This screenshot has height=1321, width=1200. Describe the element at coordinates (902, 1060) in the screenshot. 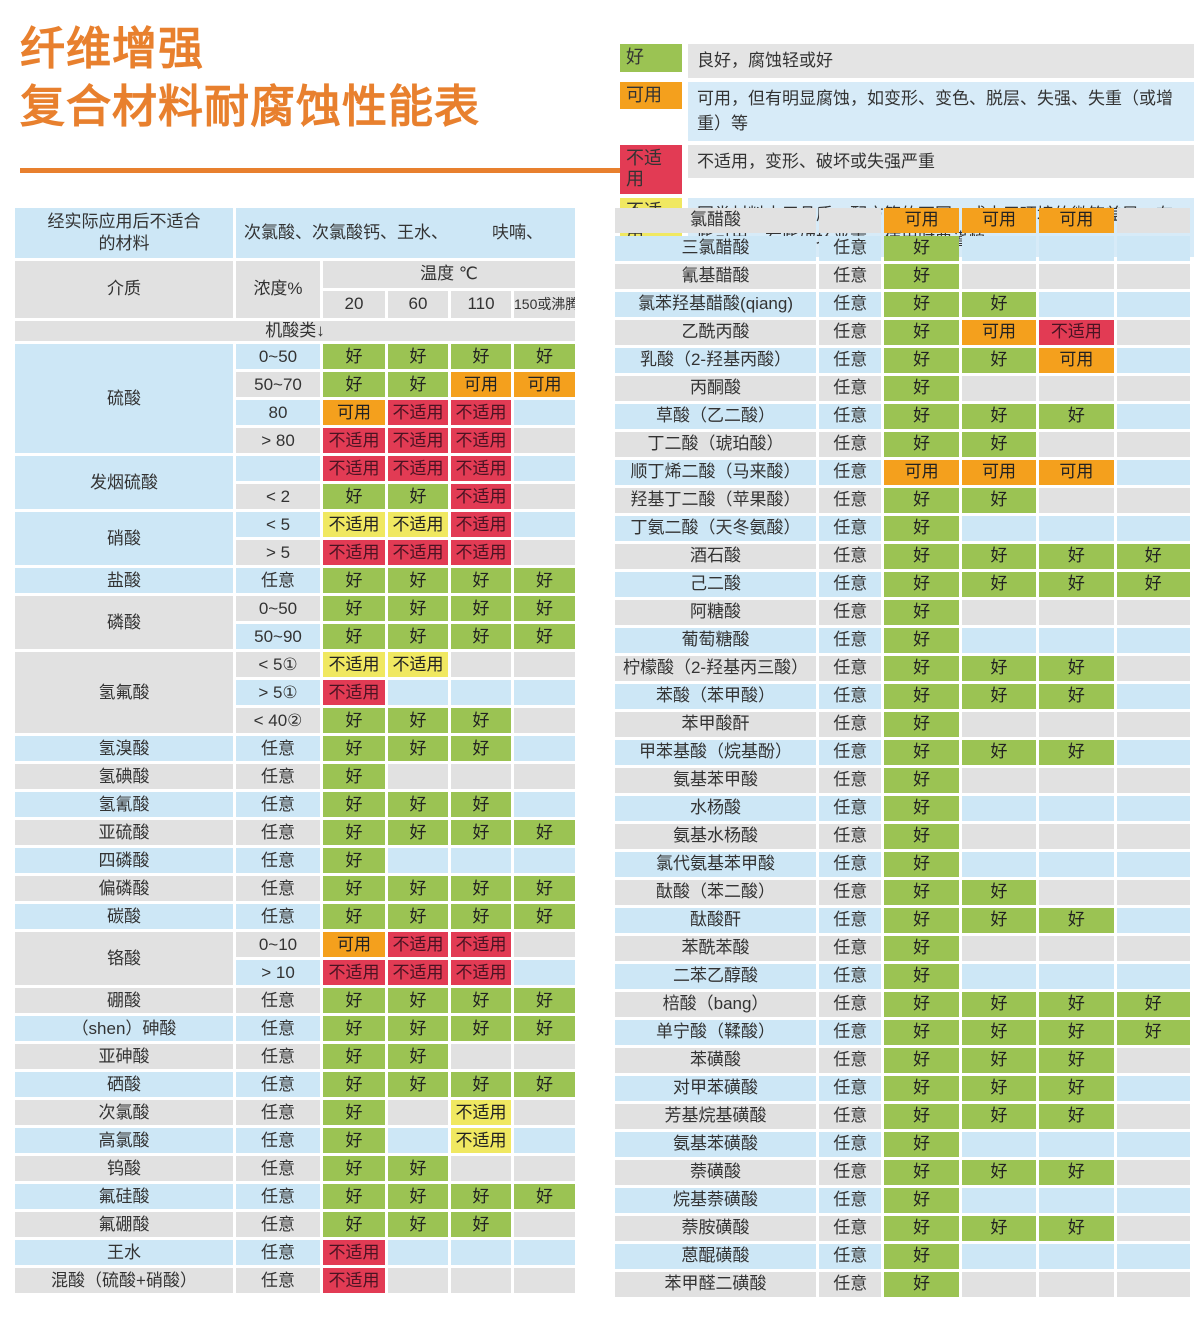

I see `table-row: 苯磺酸 任意好好好` at that location.